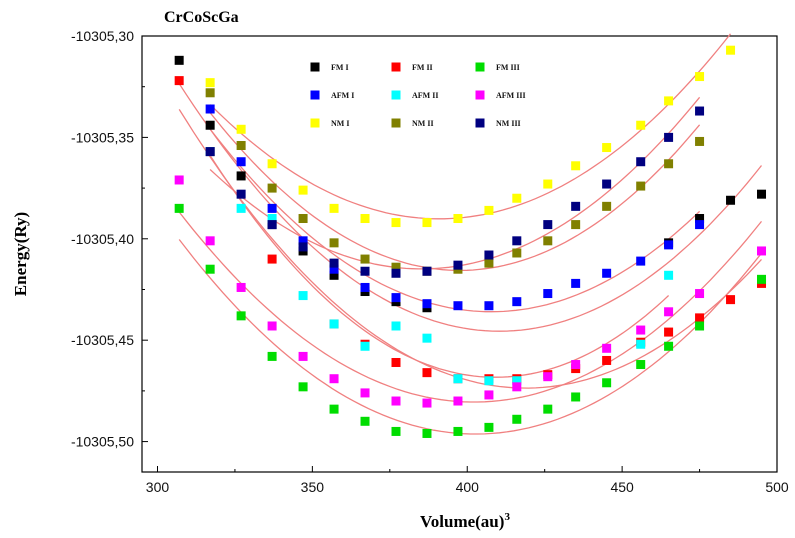  What do you see at coordinates (465, 521) in the screenshot?
I see `x-axis-title: Volume(au)3` at bounding box center [465, 521].